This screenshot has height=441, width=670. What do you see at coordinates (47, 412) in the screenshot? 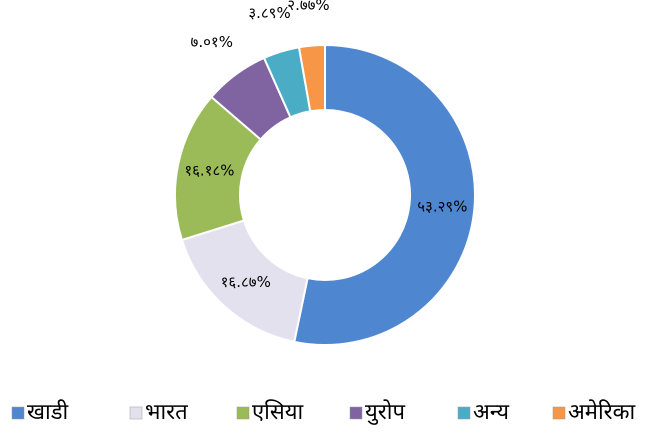
I see `legend-label: खाडी` at bounding box center [47, 412].